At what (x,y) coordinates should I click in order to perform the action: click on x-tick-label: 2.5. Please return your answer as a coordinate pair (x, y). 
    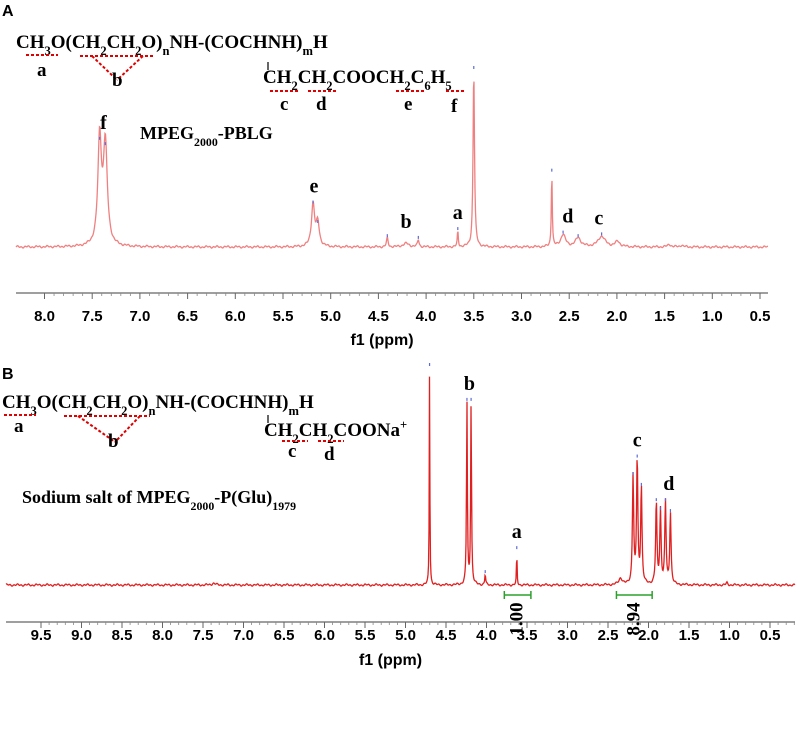
    Looking at the image, I should click on (608, 635).